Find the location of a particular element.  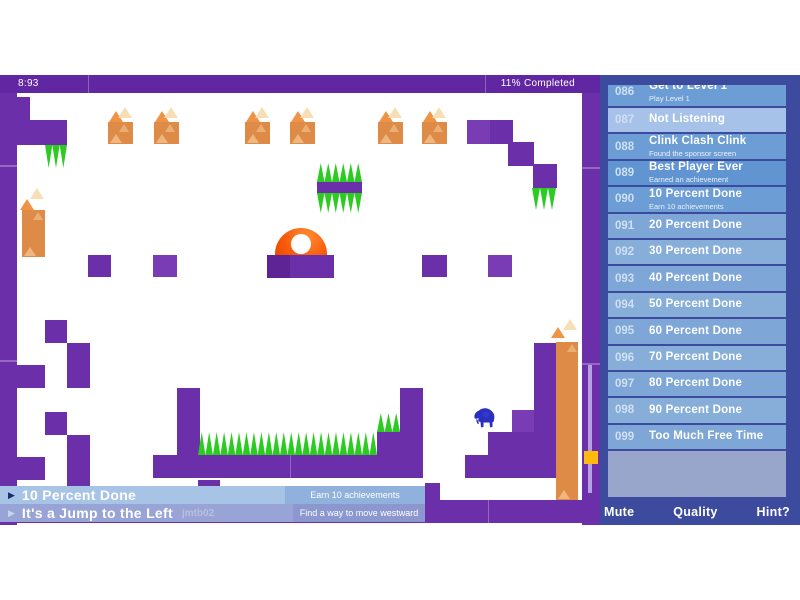

achievement-row: 087 Not Listening is located at coordinates (697, 121).